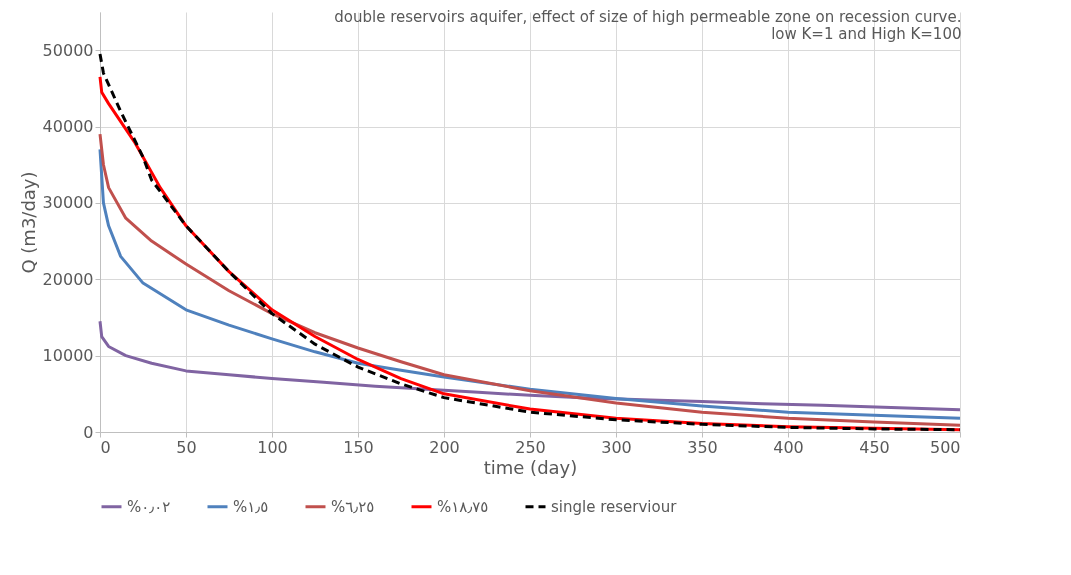  I want to click on x-tick-label: 0, so click(105, 447).